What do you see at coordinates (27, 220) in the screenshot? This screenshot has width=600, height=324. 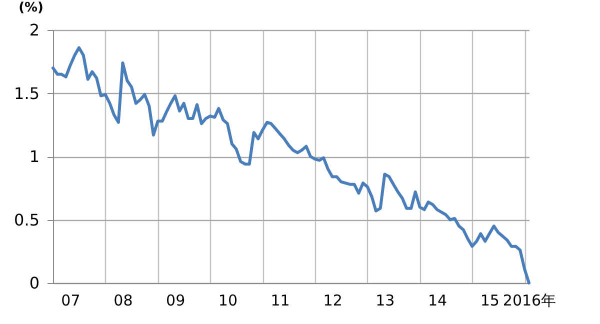 I see `y-tick-label: 0.5` at bounding box center [27, 220].